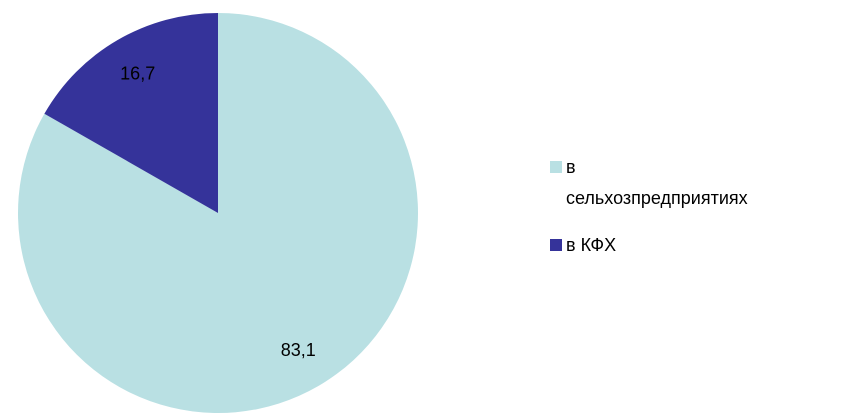  Describe the element at coordinates (647, 245) in the screenshot. I see `legend-item: в КФХ` at that location.